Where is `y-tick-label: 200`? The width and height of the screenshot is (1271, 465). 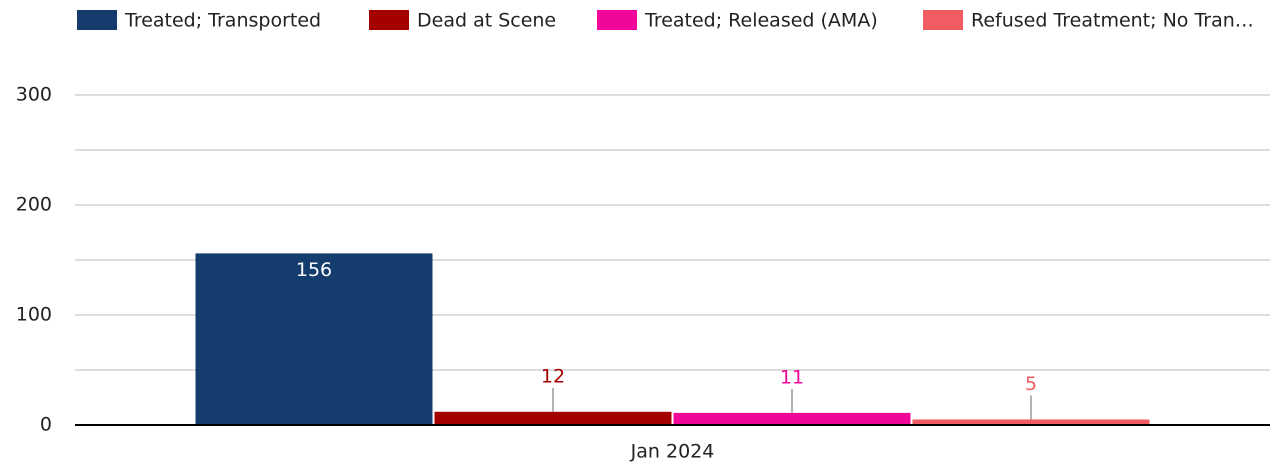 y-tick-label: 200 is located at coordinates (34, 205).